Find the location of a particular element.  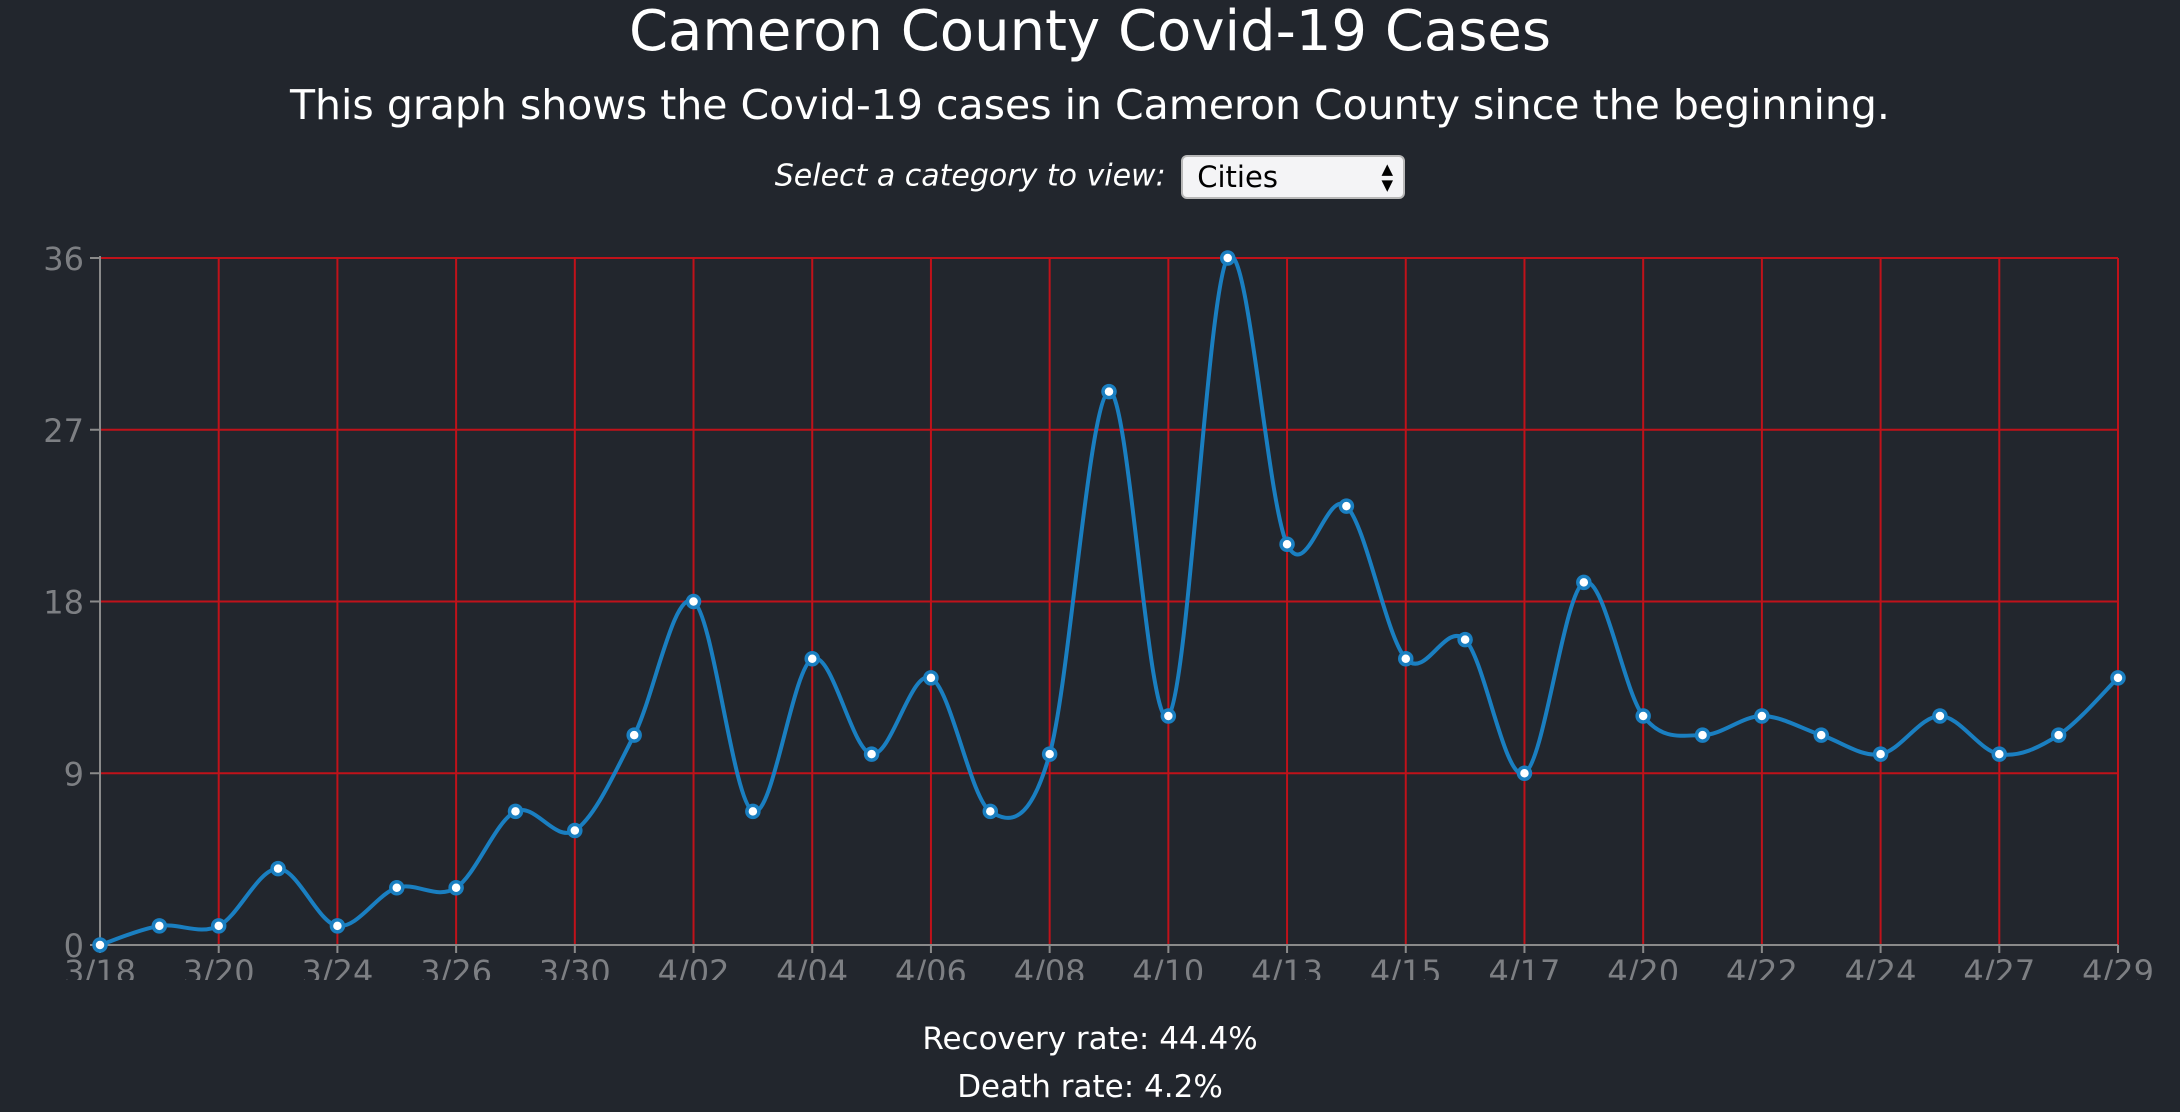

x-tick-label: 4/04 is located at coordinates (812, 966).